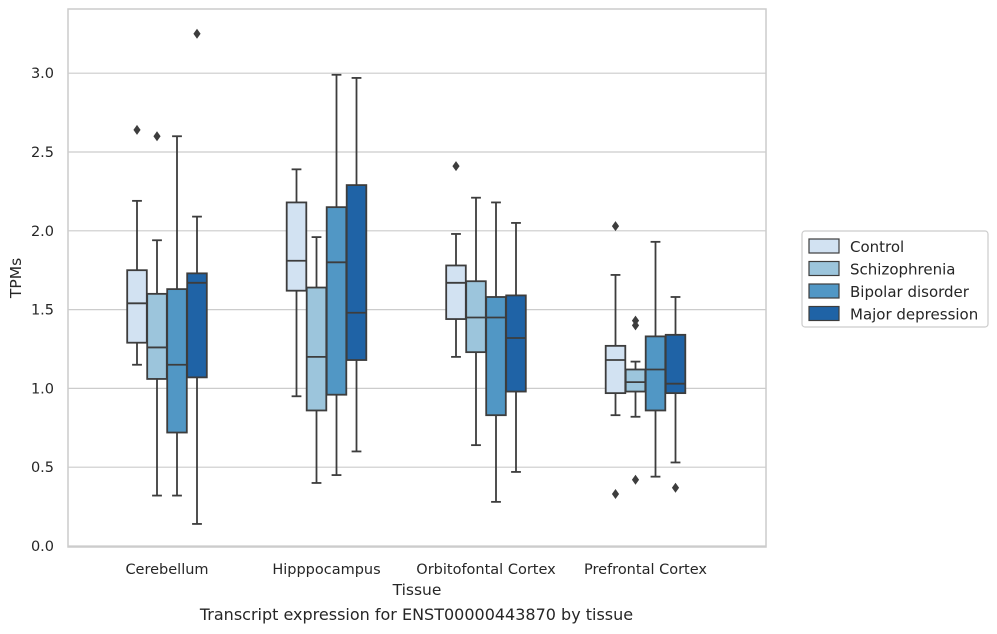  I want to click on legend-label: Schizophrenia, so click(902, 270).